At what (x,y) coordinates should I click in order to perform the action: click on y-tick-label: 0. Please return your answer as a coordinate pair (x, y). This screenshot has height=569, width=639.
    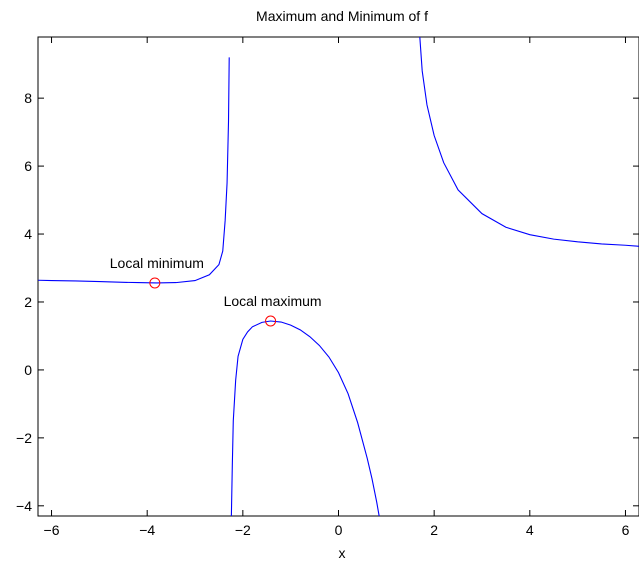
    Looking at the image, I should click on (28, 370).